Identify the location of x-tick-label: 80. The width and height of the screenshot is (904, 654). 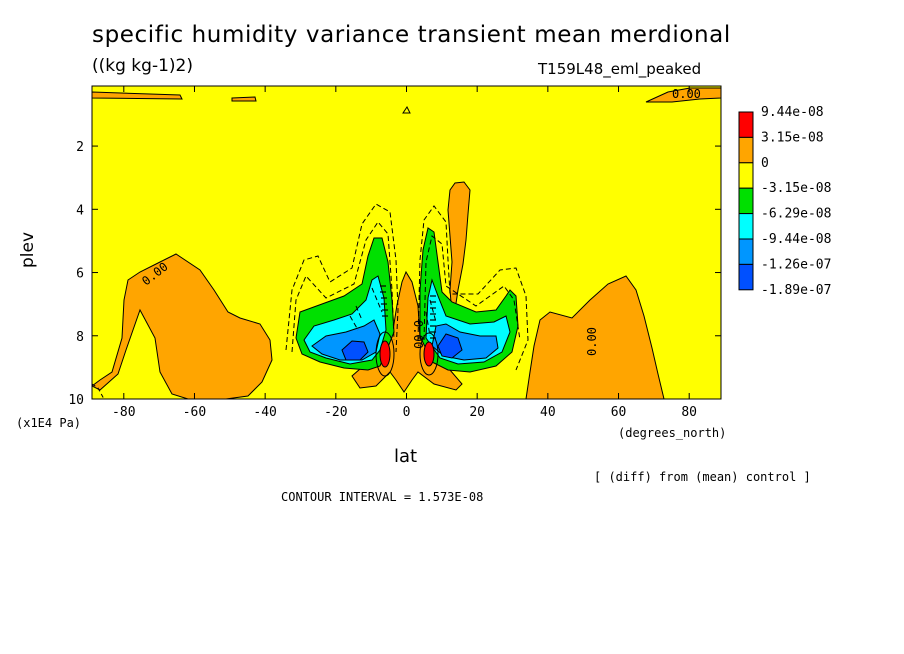
(689, 412).